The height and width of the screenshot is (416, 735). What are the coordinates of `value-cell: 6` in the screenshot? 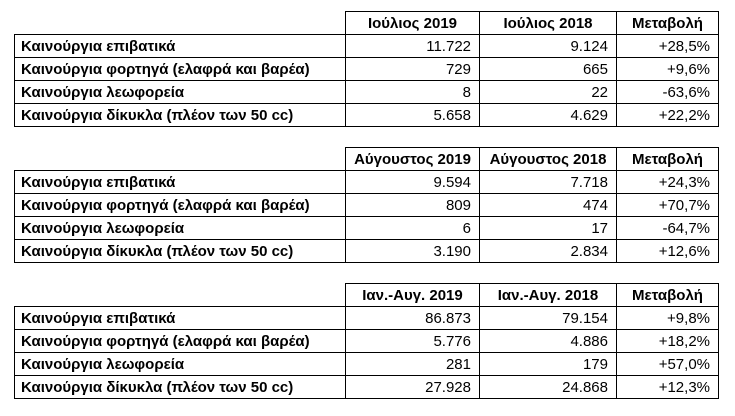 It's located at (412, 228).